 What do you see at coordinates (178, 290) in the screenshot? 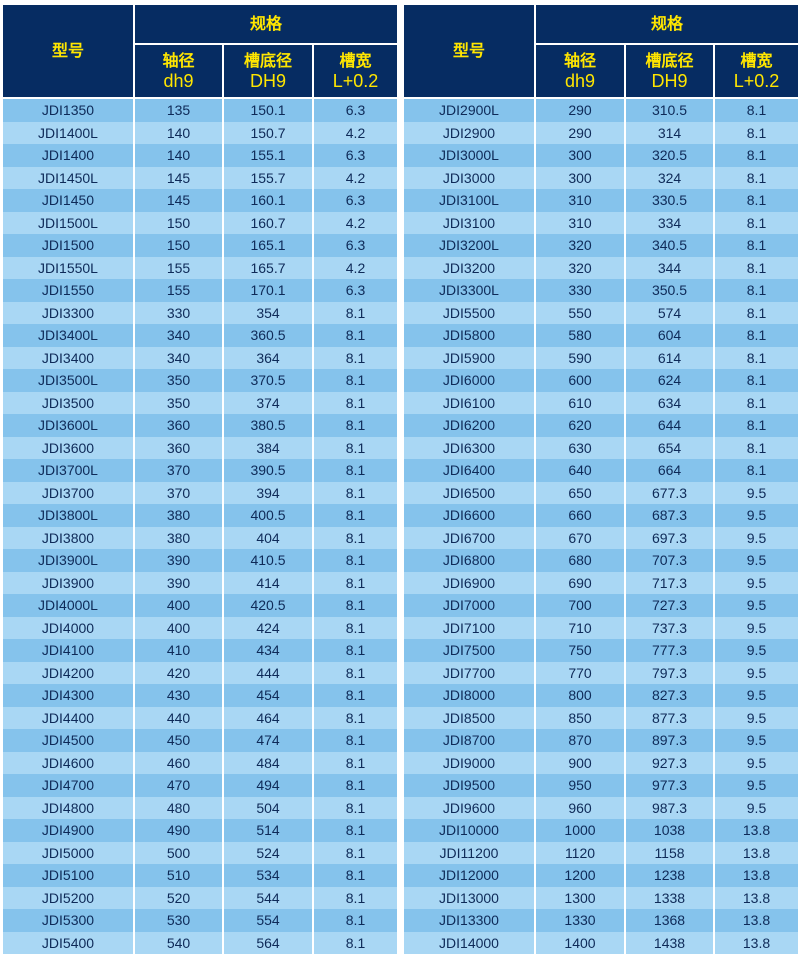
I see `cell-shaft-dia: 155` at bounding box center [178, 290].